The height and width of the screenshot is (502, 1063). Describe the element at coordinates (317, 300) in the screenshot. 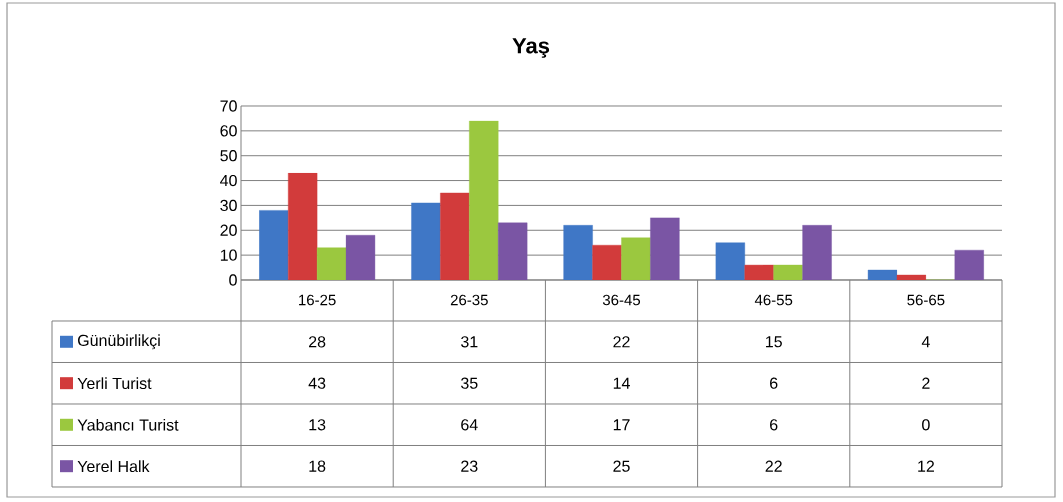

I see `x-tick-label: 16-25` at that location.